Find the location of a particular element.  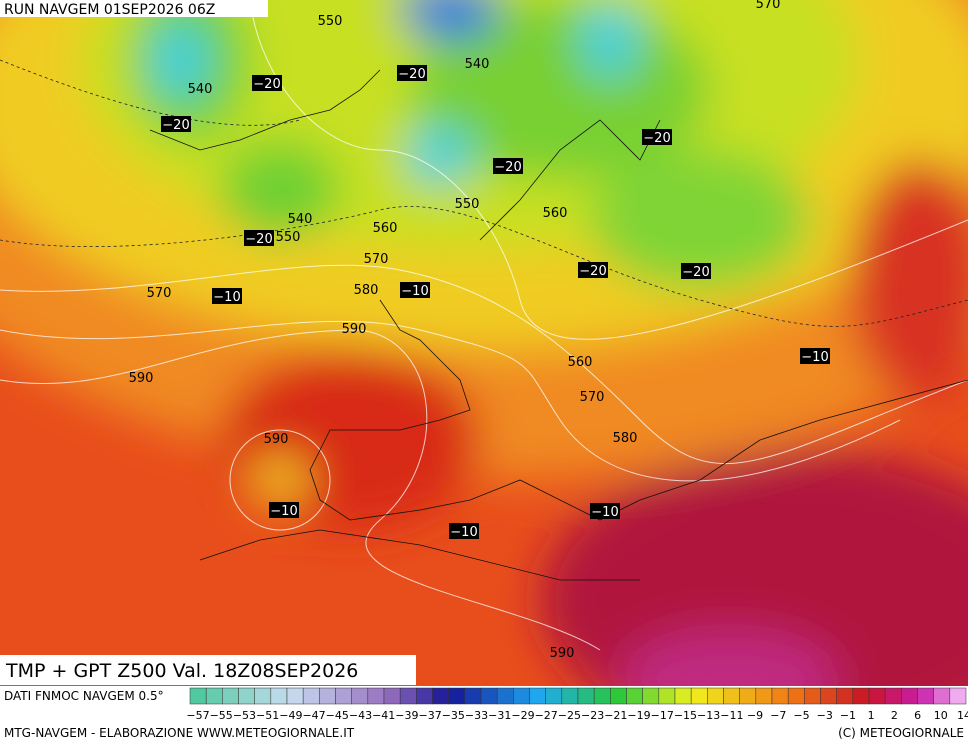

colorbar-tick-label: 1 is located at coordinates (871, 715).